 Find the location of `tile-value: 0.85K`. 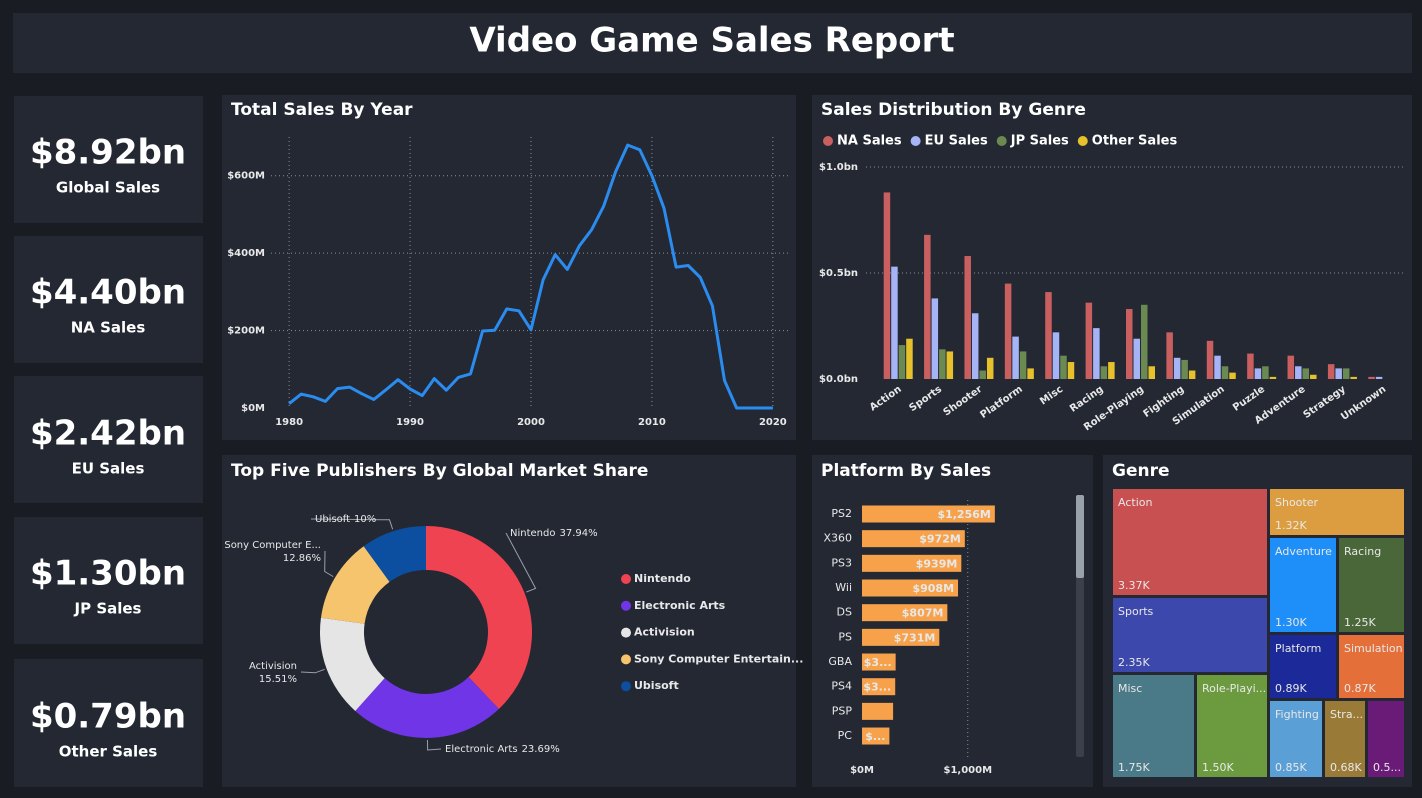

tile-value: 0.85K is located at coordinates (1291, 767).